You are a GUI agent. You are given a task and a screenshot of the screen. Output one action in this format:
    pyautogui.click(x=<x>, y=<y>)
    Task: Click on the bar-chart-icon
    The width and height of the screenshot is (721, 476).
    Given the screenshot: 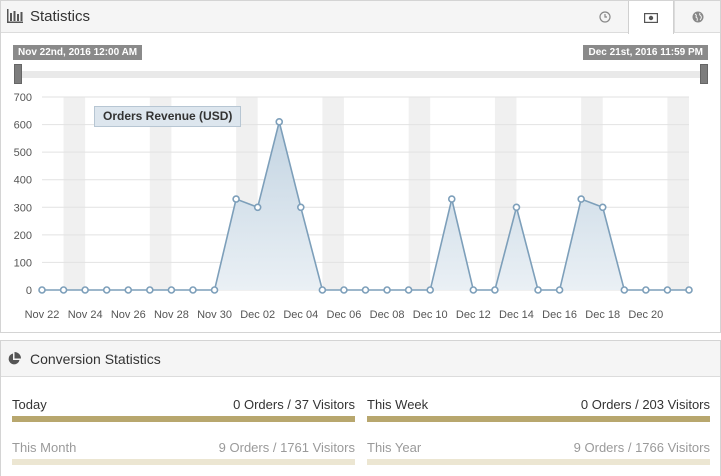 What is the action you would take?
    pyautogui.click(x=15, y=16)
    